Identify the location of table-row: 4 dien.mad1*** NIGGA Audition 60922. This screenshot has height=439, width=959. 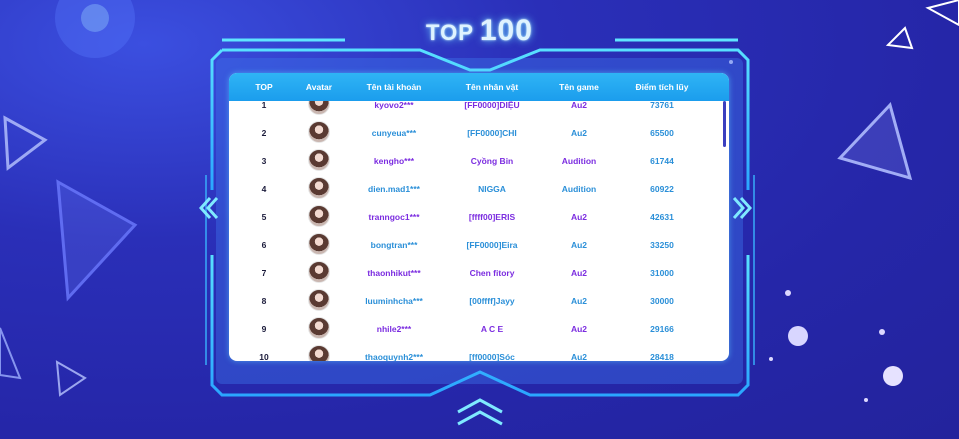
(479, 189).